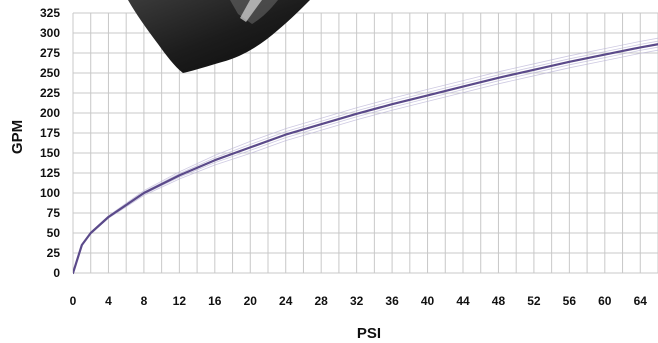 Image resolution: width=658 pixels, height=343 pixels. What do you see at coordinates (251, 301) in the screenshot?
I see `x-tick-label: 20` at bounding box center [251, 301].